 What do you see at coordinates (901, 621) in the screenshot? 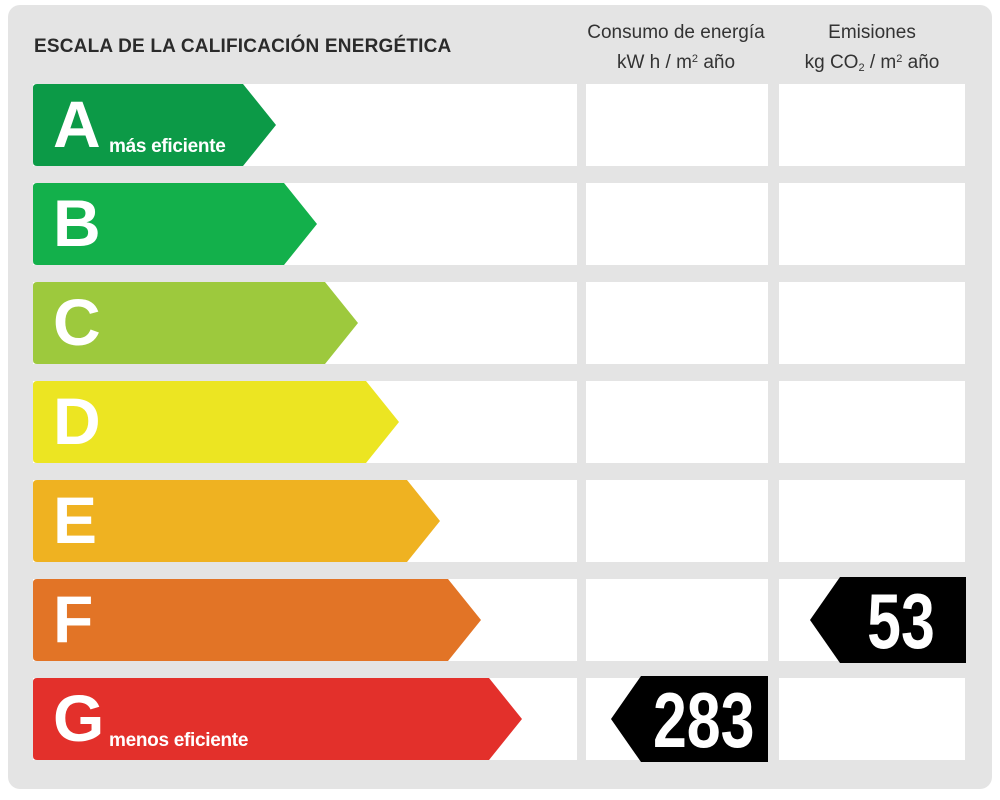
I see `emissions-tag-value: 53` at bounding box center [901, 621].